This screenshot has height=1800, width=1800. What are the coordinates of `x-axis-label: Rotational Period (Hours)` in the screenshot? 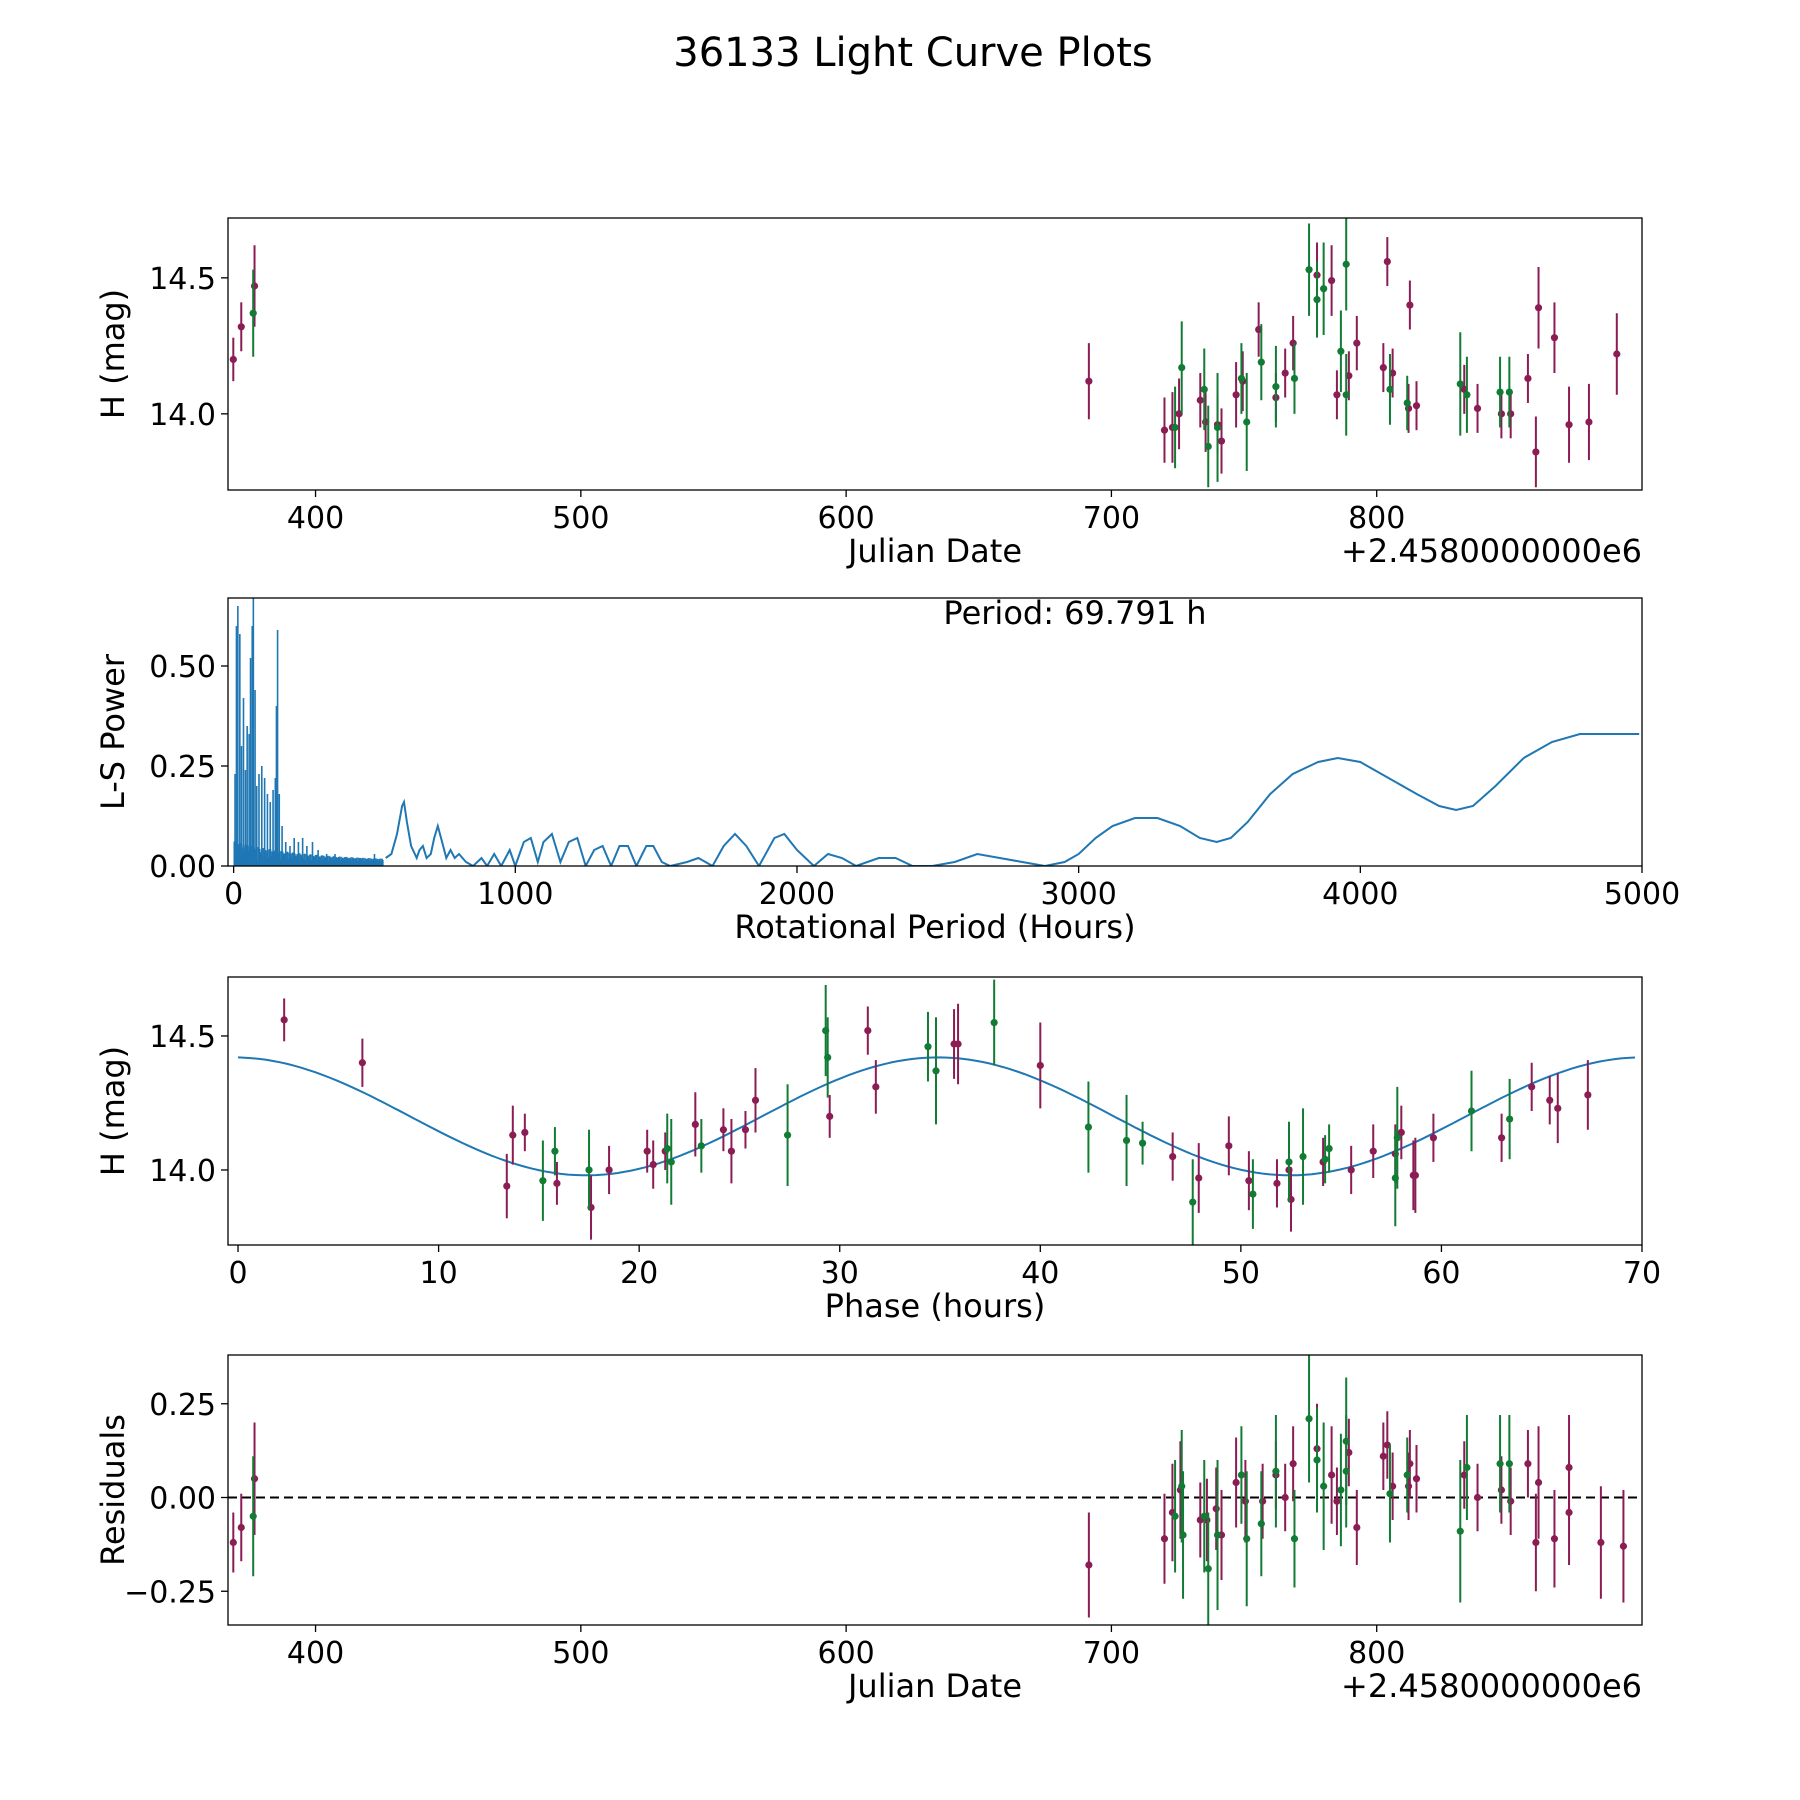 It's located at (934, 927).